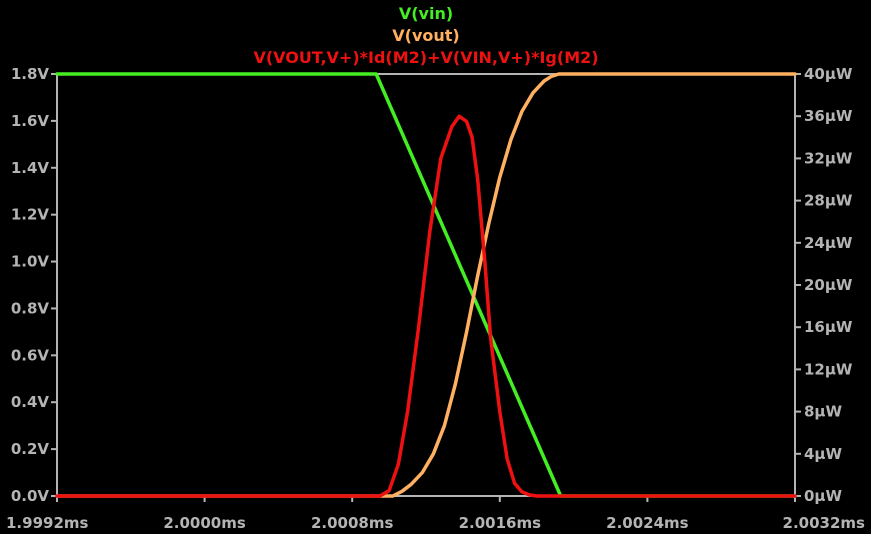 This screenshot has width=871, height=534. Describe the element at coordinates (824, 523) in the screenshot. I see `x-tick-label: 2.0032ms` at that location.